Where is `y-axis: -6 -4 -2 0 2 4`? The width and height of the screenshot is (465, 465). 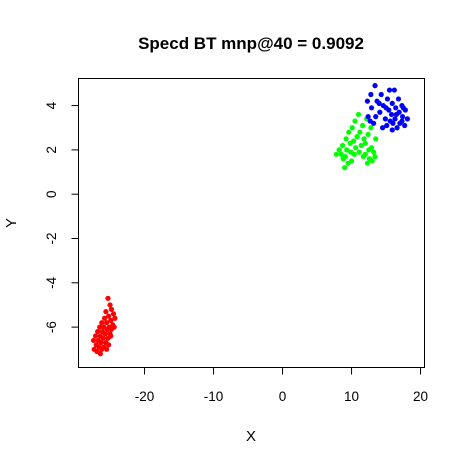
y-axis: -6 -4 -2 0 2 4 is located at coordinates (61, 217).